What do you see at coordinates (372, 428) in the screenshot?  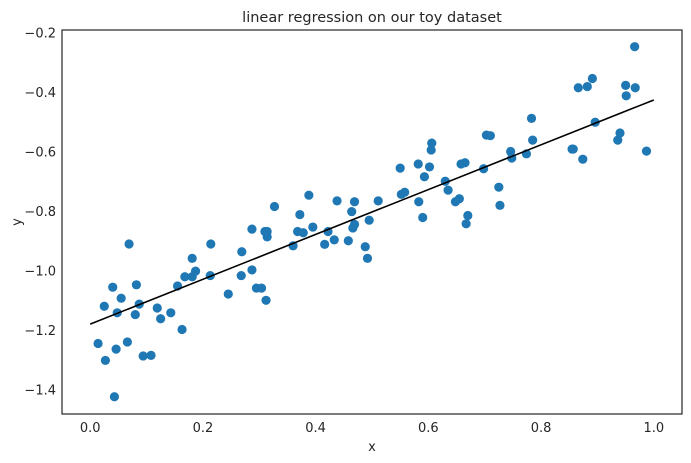 I see `x-axis-ticks: 0.0 0.2 0.4 0.6 0.8 1.0` at bounding box center [372, 428].